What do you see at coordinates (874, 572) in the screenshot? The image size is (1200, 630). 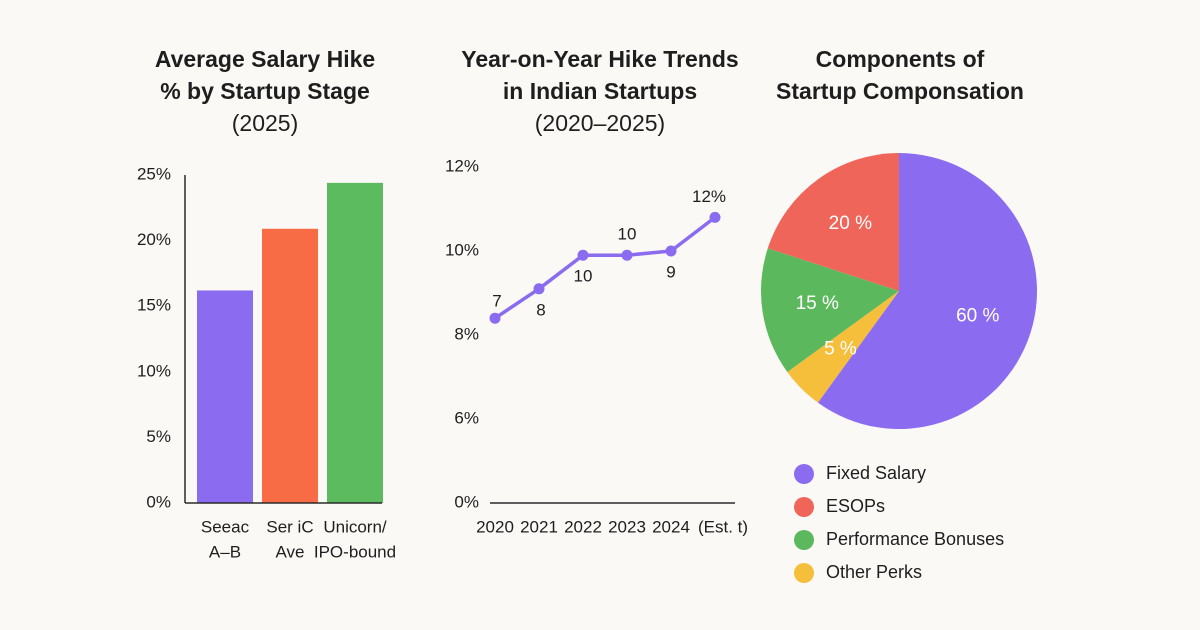 I see `legend-label: Other Perks` at bounding box center [874, 572].